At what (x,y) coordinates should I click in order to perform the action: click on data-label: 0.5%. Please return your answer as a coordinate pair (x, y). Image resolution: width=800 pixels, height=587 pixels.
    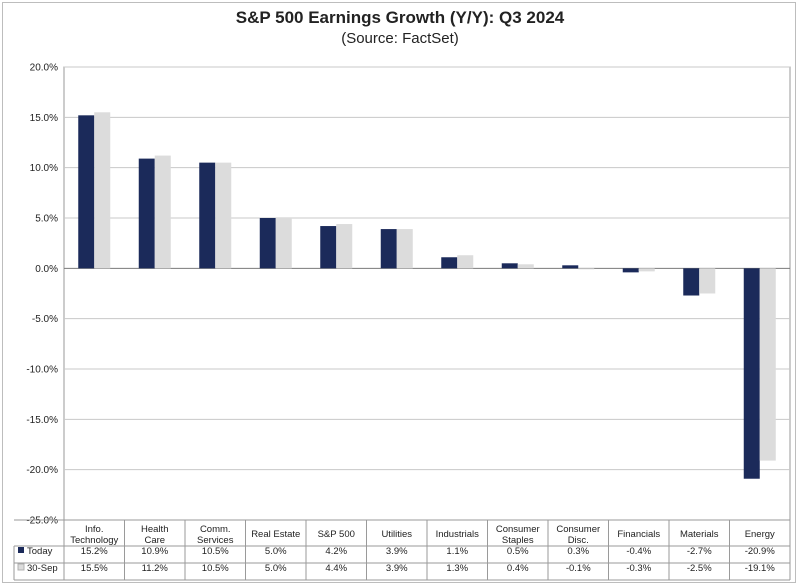
    Looking at the image, I should click on (518, 551).